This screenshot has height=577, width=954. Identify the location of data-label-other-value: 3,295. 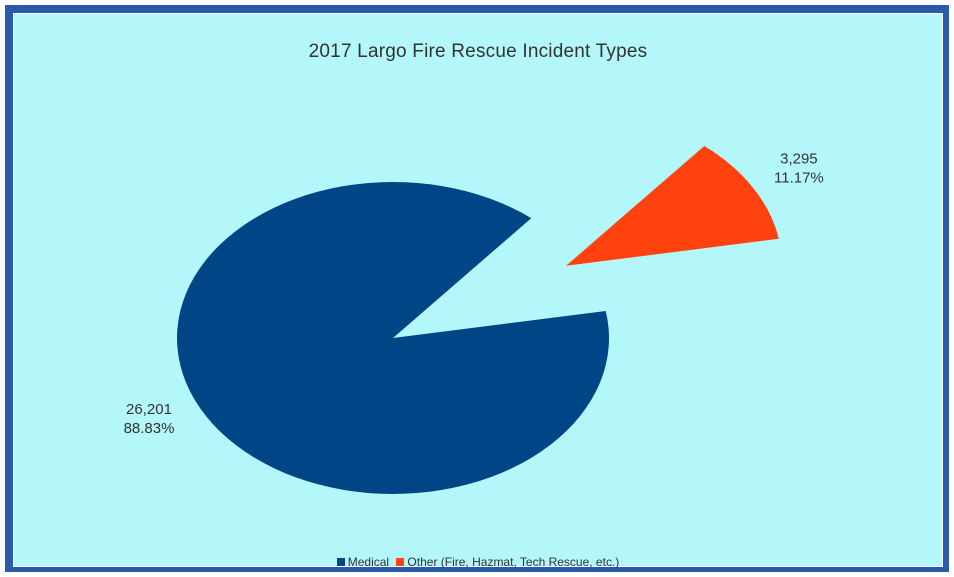
(799, 159).